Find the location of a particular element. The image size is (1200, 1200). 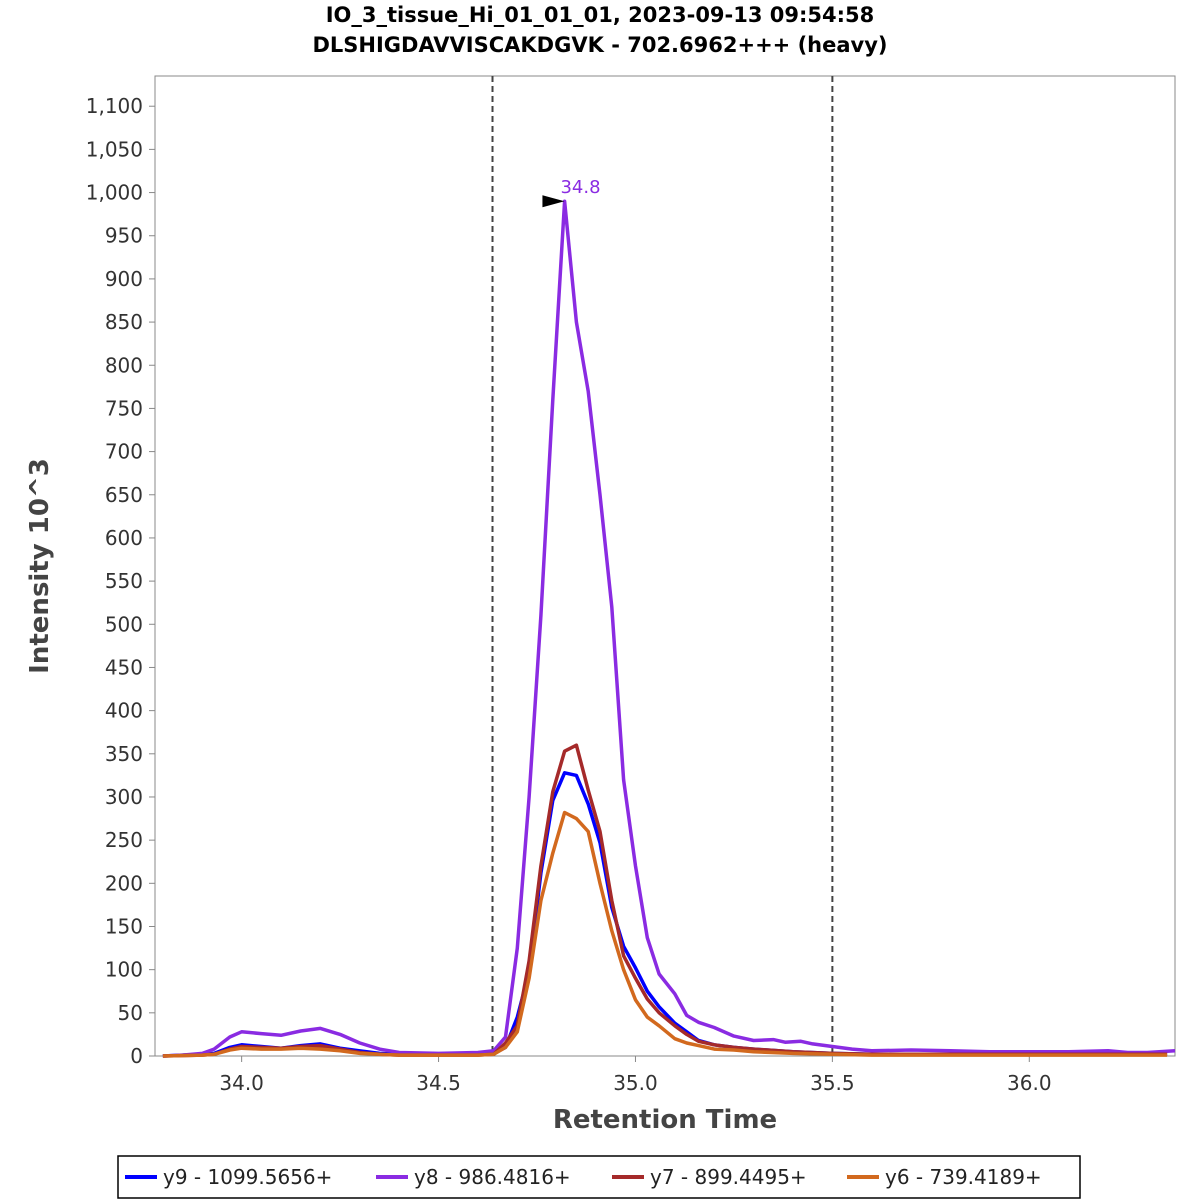

legend-label: y7 - 899.4495+ is located at coordinates (728, 1177).